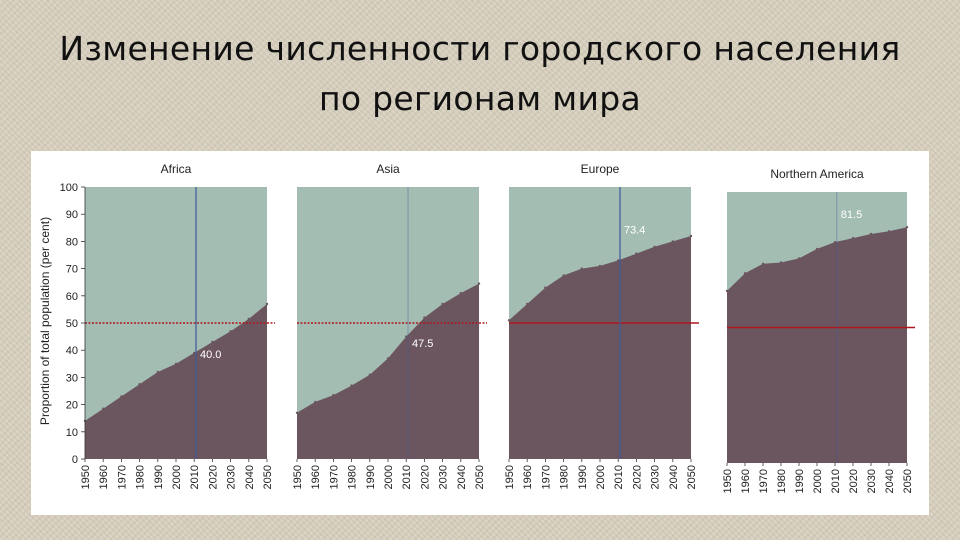 The height and width of the screenshot is (540, 960). Describe the element at coordinates (69, 188) in the screenshot. I see `y-tick-label: 100` at that location.